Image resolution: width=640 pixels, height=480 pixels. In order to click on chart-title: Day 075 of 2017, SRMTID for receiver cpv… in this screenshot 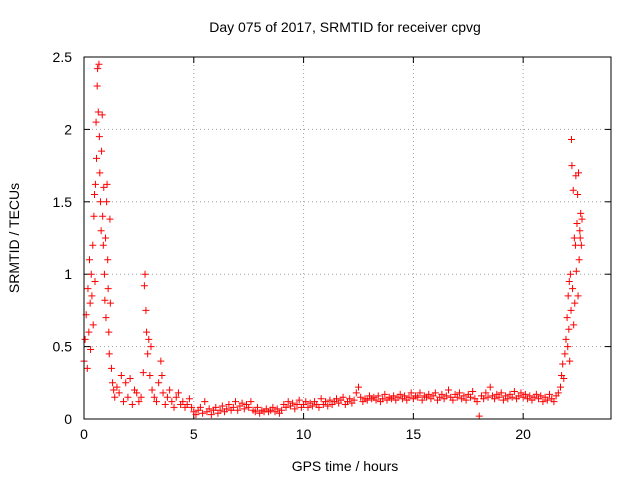, I will do `click(345, 27)`.